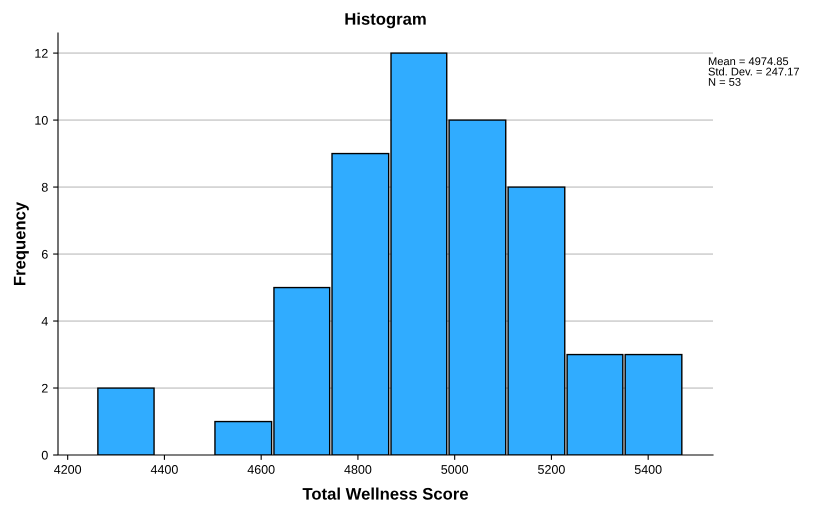  I want to click on y-tick-label: 4, so click(45, 321).